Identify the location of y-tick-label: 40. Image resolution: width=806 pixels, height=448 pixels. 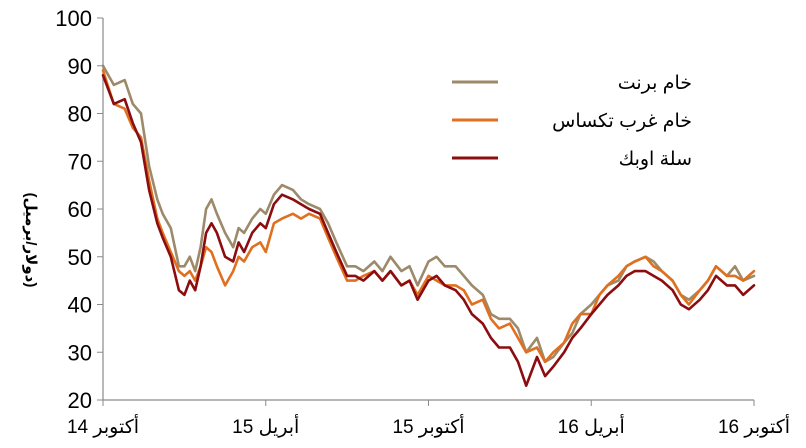
(80, 305).